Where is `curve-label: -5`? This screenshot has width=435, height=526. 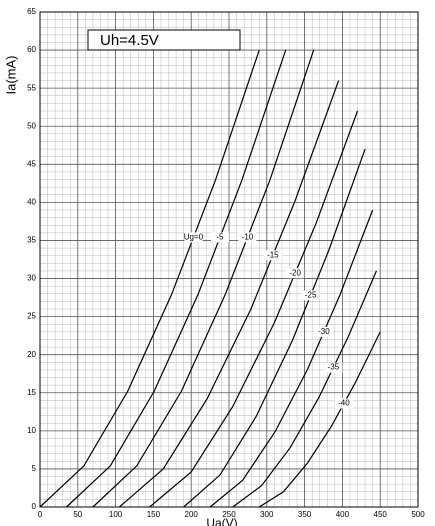 curve-label: -5 is located at coordinates (220, 237).